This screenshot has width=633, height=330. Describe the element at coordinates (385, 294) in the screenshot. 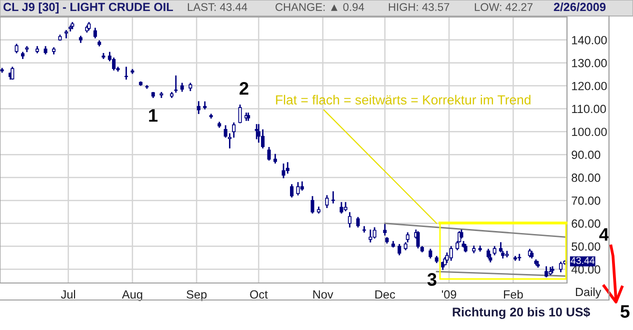

I see `x-tick-label: Dec` at that location.